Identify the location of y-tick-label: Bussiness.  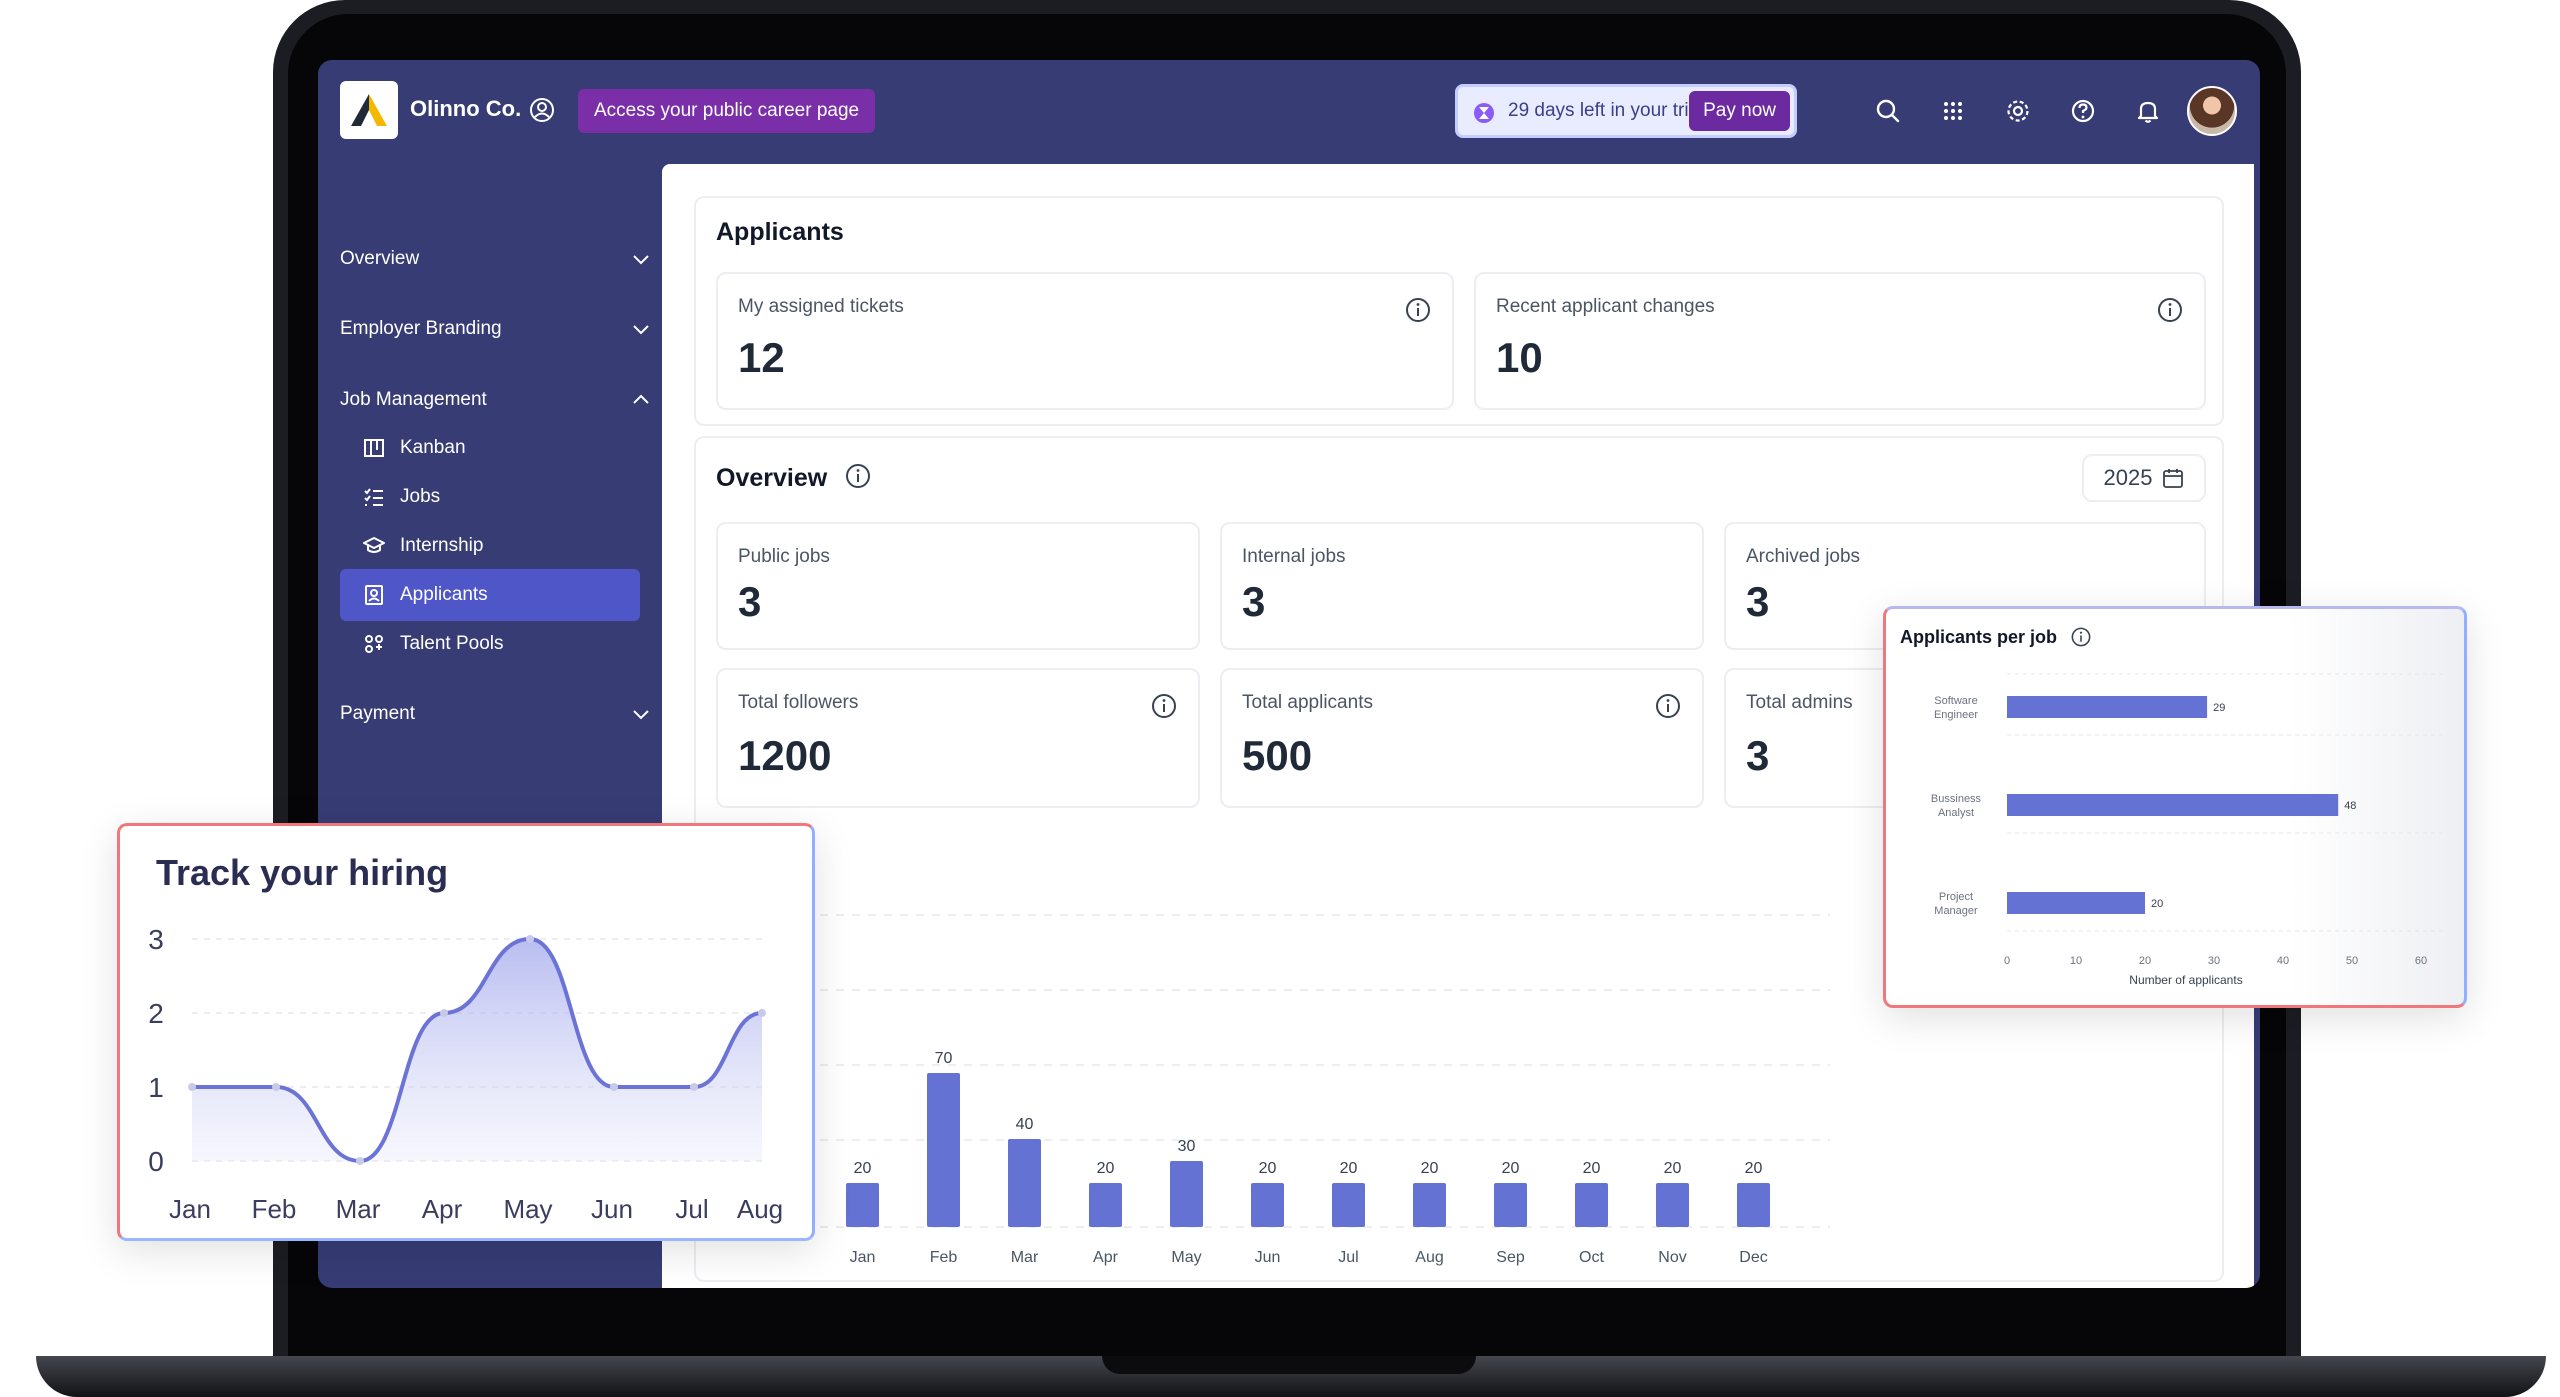
(1956, 799).